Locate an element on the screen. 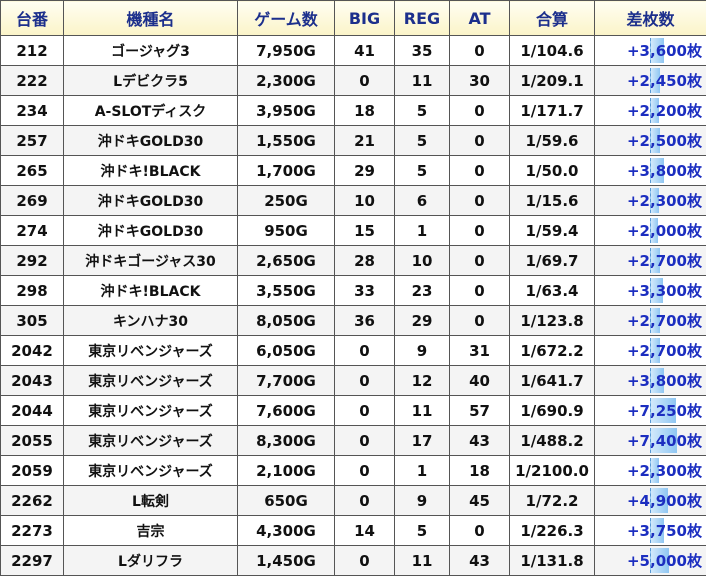 The width and height of the screenshot is (706, 580). cell-machine-name: 沖ドキゴージャス30 is located at coordinates (150, 260).